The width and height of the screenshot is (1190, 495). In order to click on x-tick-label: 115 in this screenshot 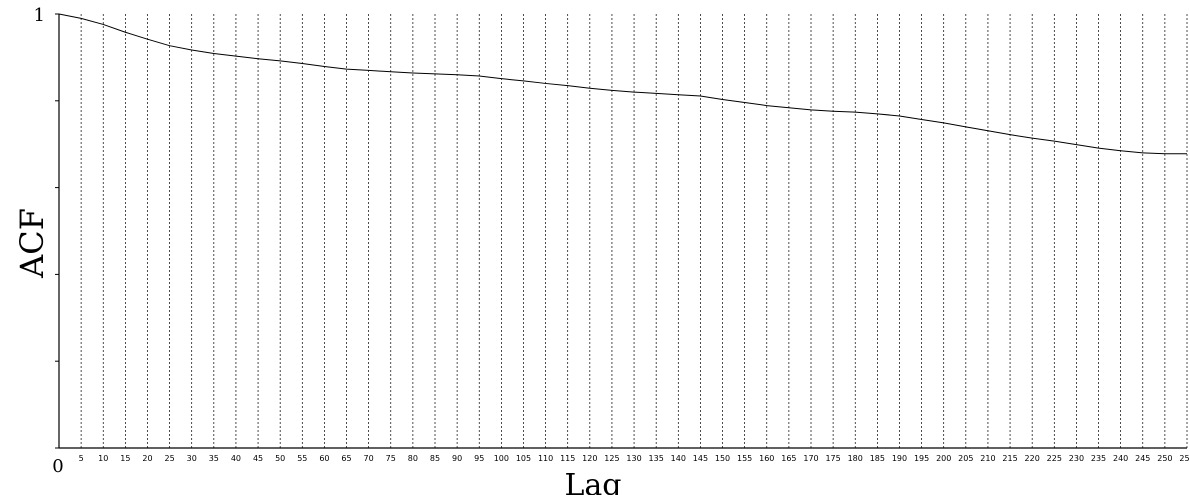, I will do `click(567, 458)`.